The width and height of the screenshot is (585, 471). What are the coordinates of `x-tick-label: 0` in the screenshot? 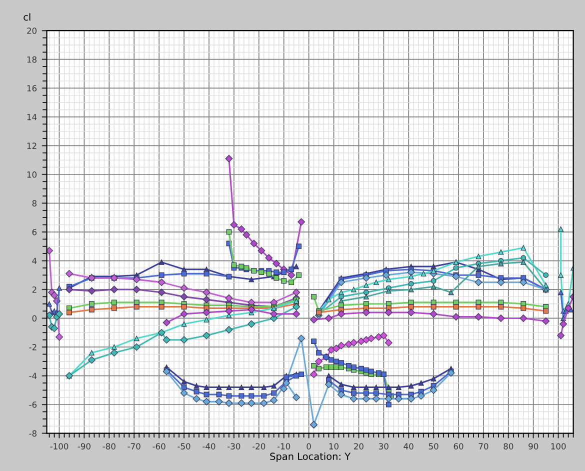 It's located at (308, 446).